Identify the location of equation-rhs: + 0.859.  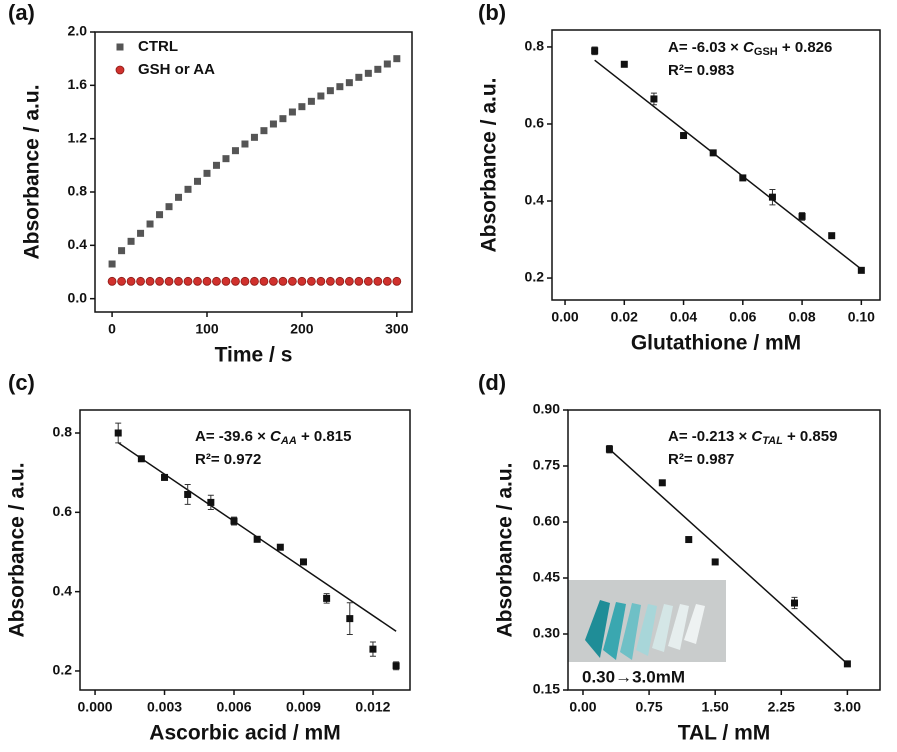
(810, 436).